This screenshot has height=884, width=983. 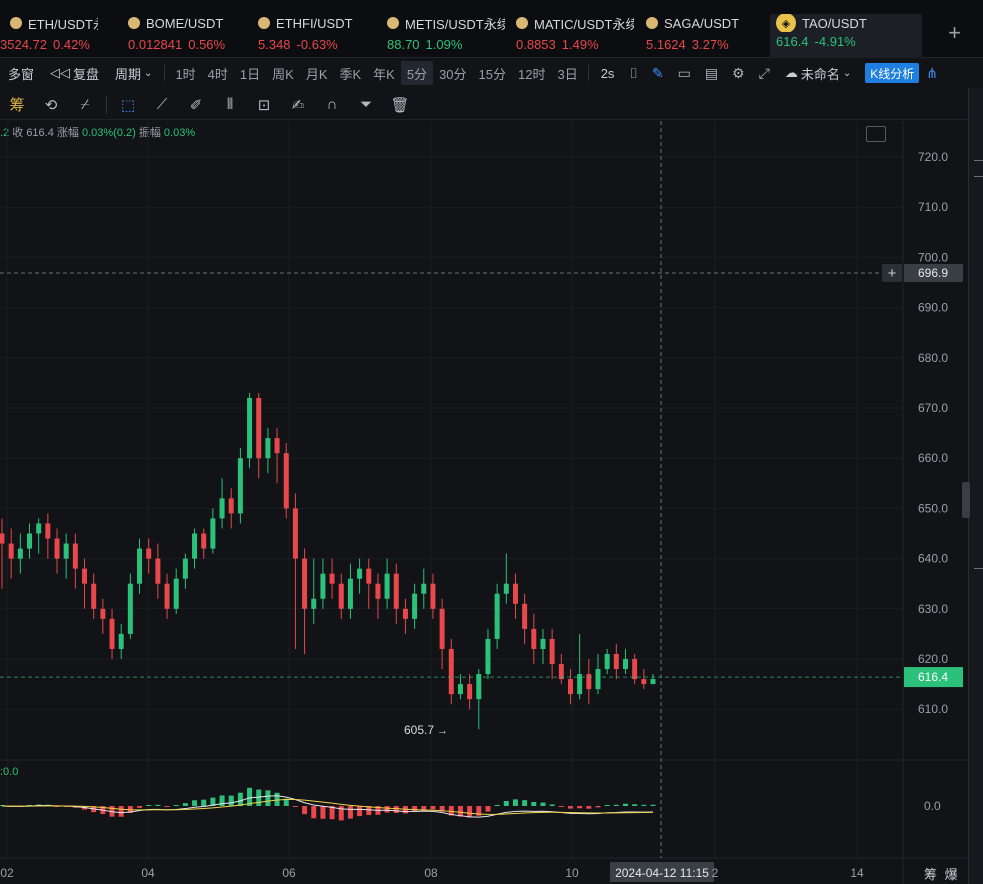 What do you see at coordinates (155, 44) in the screenshot?
I see `ticker-price: 0.012841` at bounding box center [155, 44].